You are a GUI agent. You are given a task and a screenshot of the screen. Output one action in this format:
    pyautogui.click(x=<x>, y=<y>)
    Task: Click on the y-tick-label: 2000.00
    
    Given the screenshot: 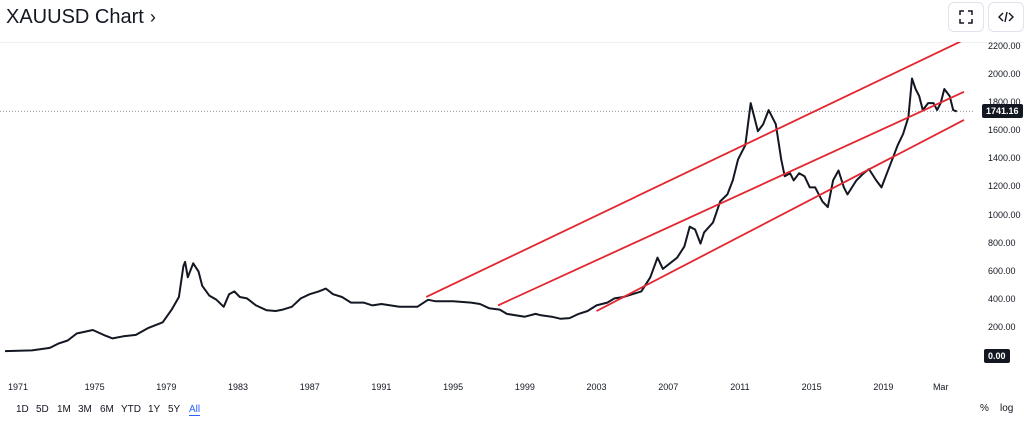 What is the action you would take?
    pyautogui.click(x=1004, y=74)
    